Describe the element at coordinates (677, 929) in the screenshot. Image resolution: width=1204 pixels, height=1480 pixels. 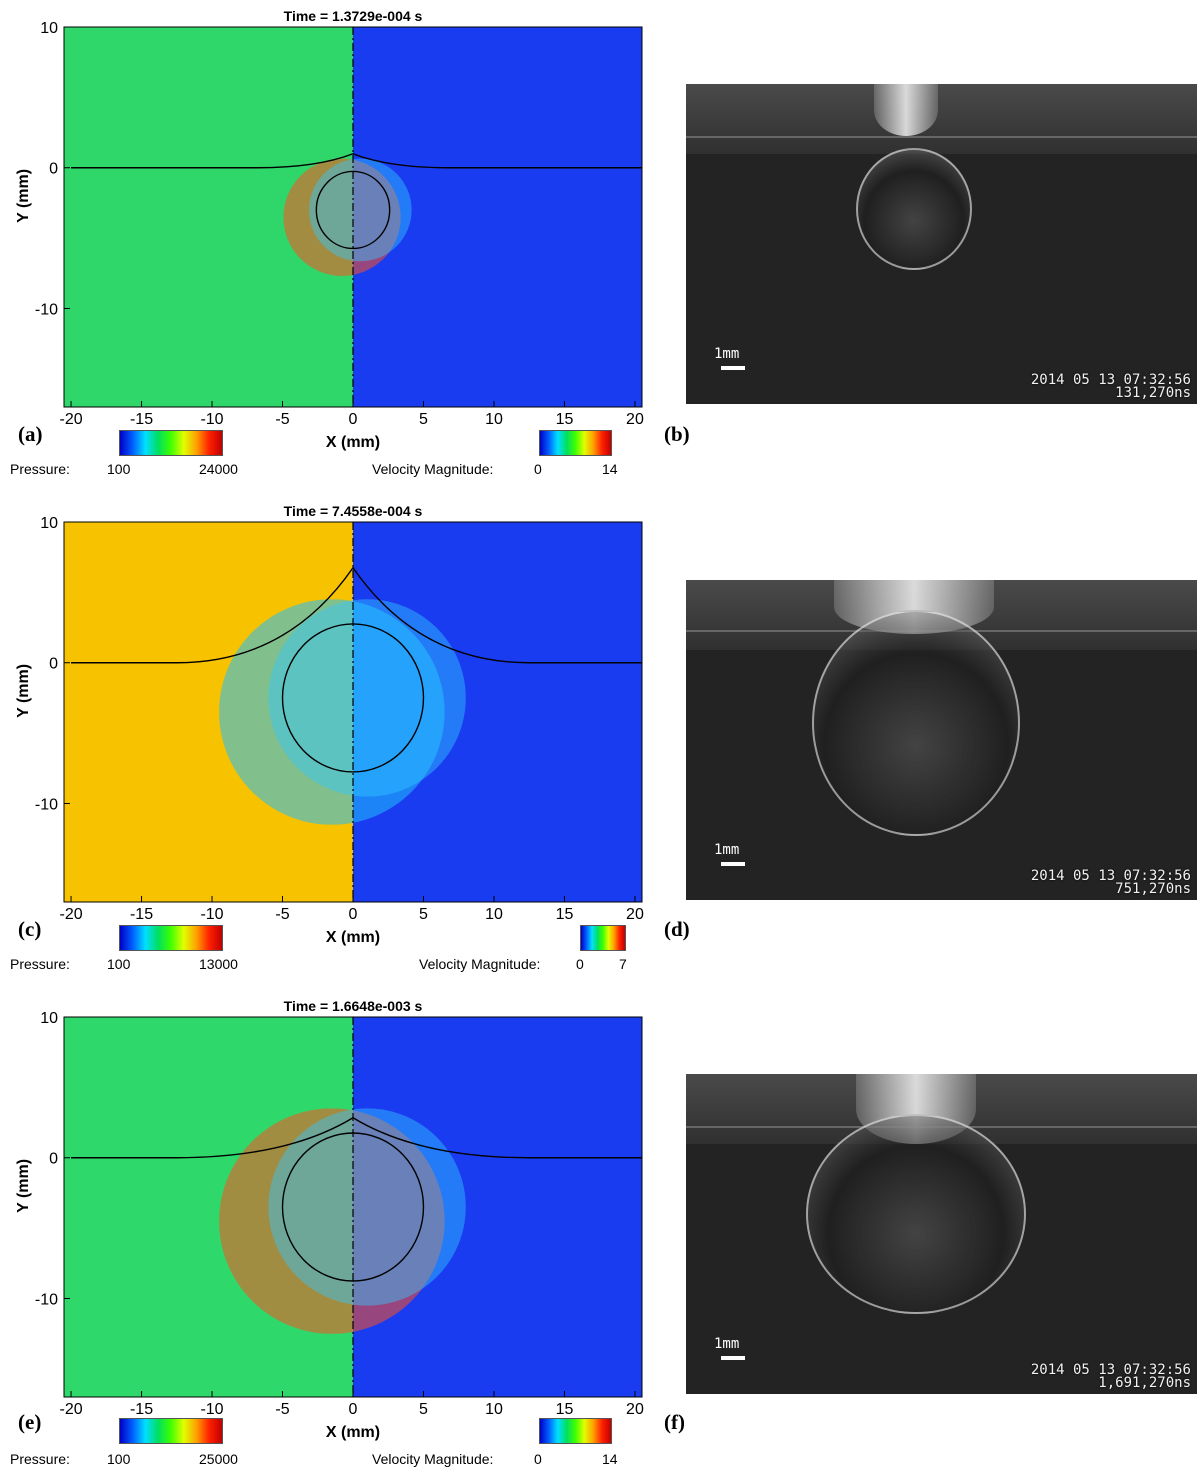
I see `panel-label-d: (d)` at that location.